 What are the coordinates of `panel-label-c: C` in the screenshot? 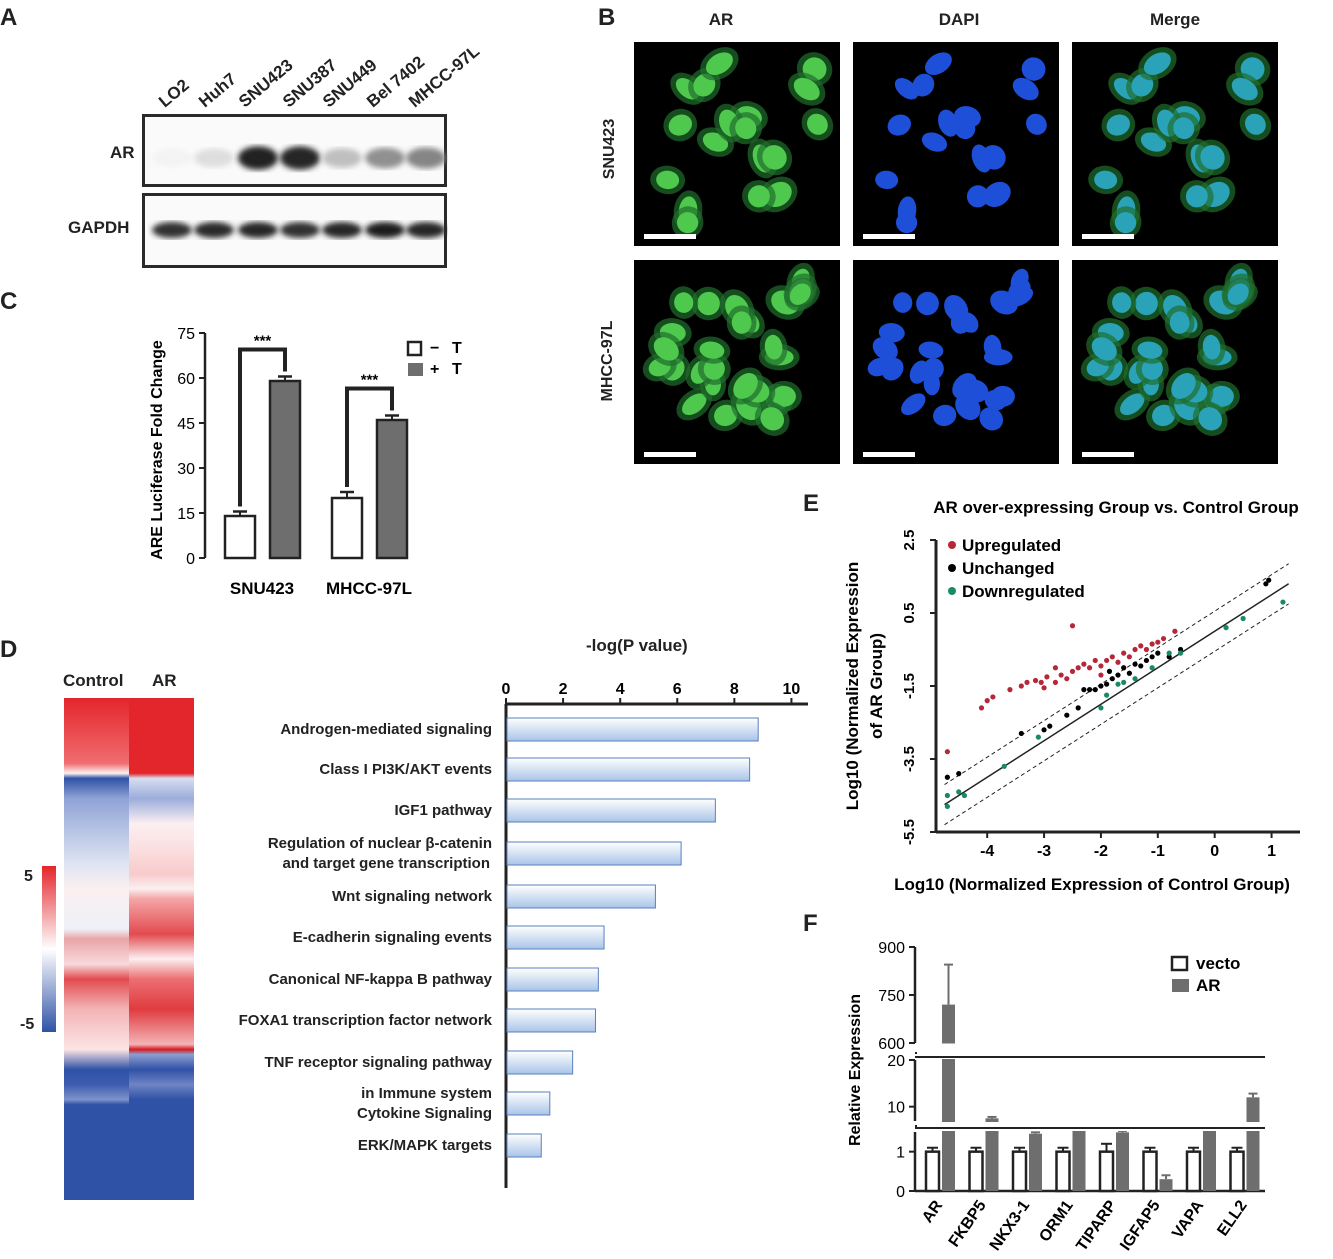 It's located at (9, 301).